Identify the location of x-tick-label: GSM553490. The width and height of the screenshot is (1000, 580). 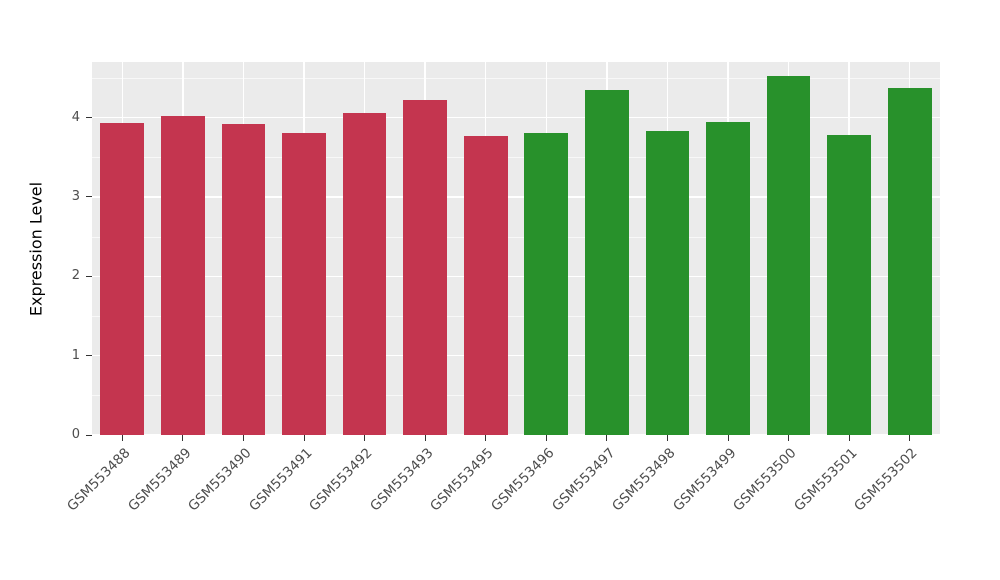
(220, 480).